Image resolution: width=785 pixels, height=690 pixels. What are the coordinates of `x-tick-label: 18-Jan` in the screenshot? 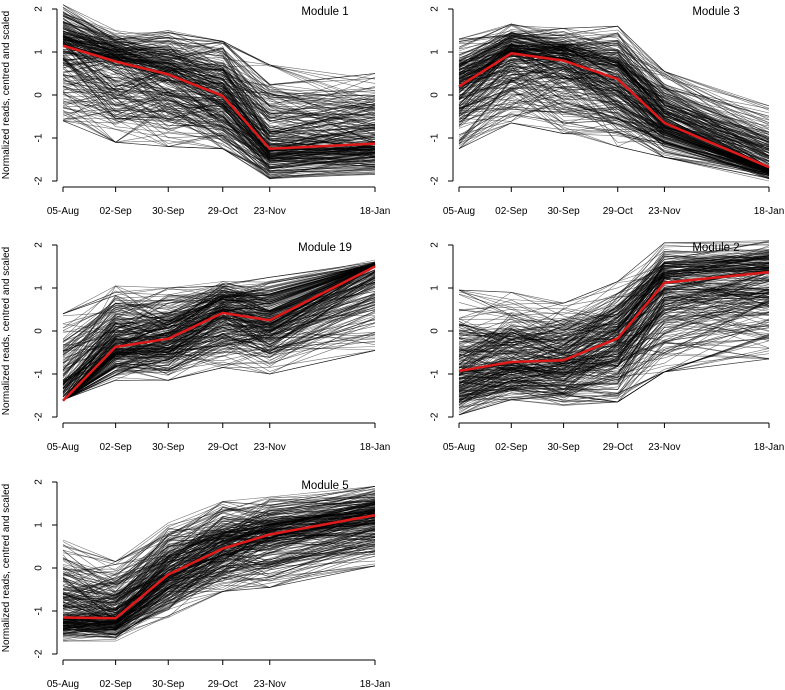 It's located at (375, 211).